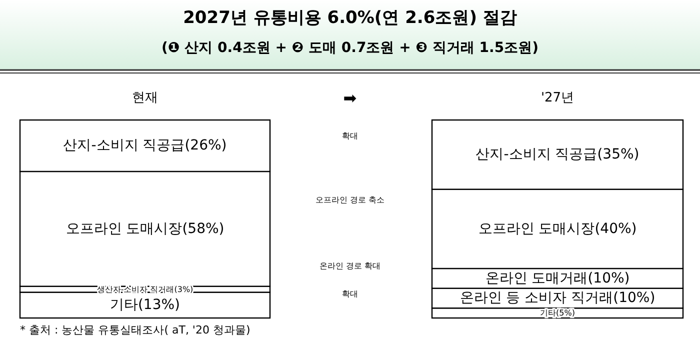  I want to click on annotation: 오프라인 경로 축소, so click(350, 200).